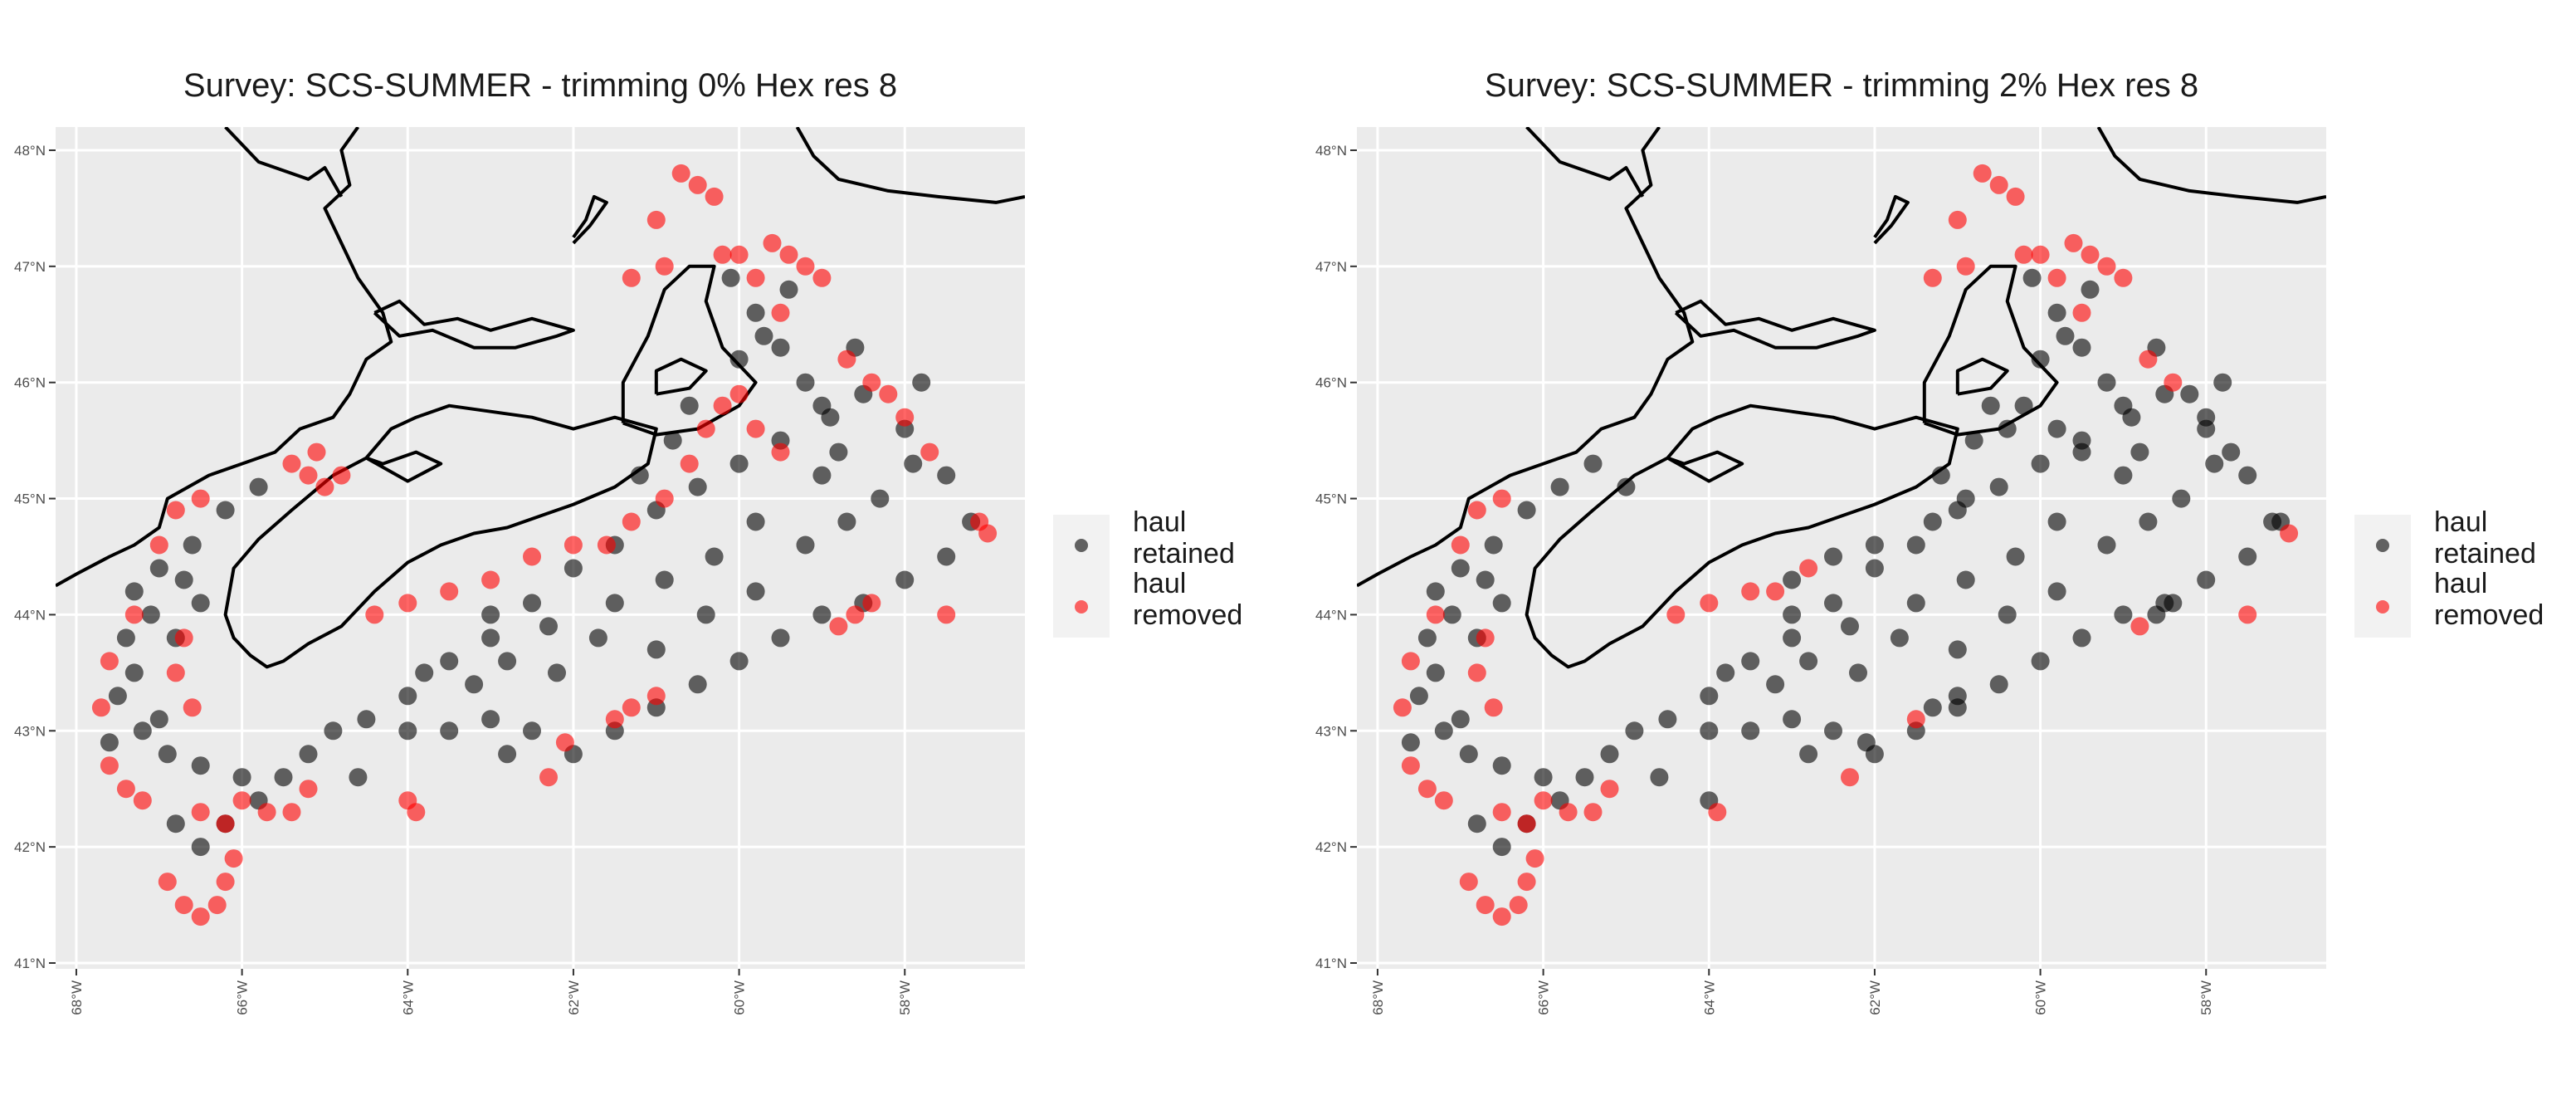  Describe the element at coordinates (740, 998) in the screenshot. I see `x-tick-label: 60°W` at that location.